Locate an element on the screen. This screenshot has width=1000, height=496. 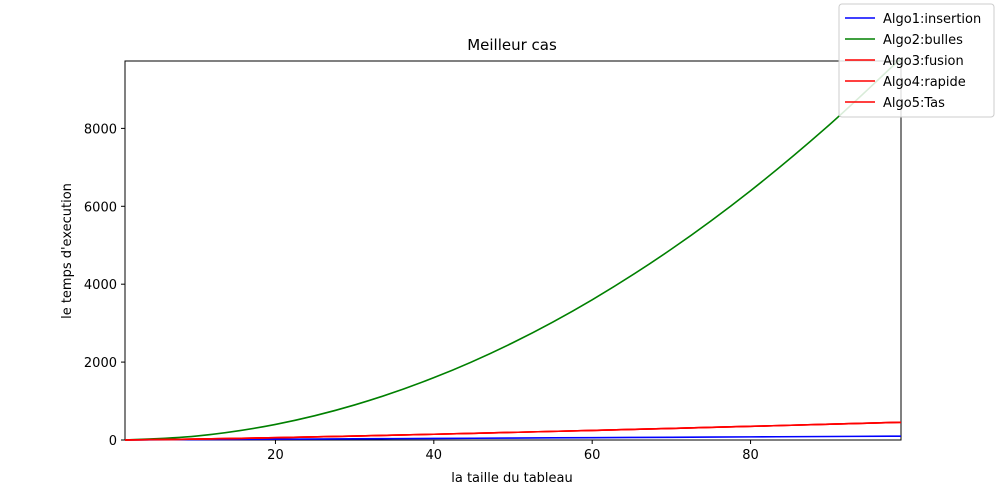
x-axis-title: la taille du tableau is located at coordinates (512, 478).